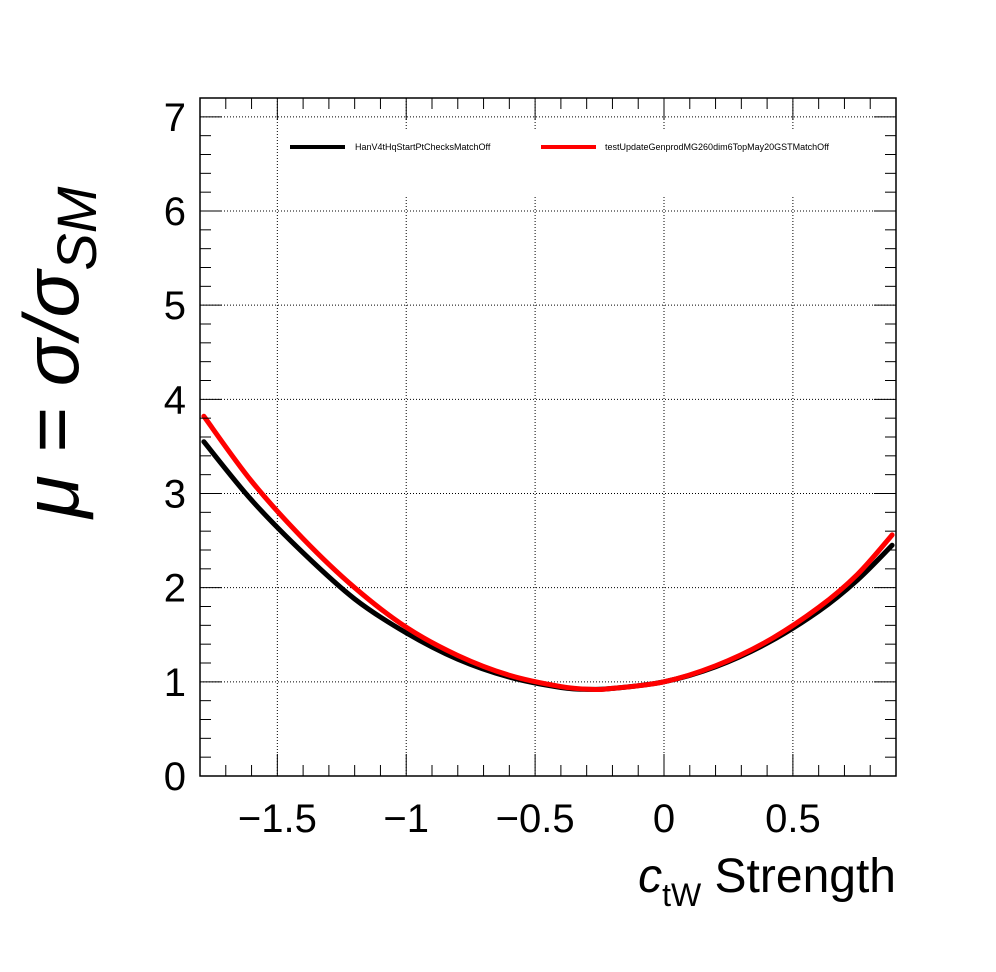  What do you see at coordinates (406, 819) in the screenshot?
I see `x-tick-label: −1` at bounding box center [406, 819].